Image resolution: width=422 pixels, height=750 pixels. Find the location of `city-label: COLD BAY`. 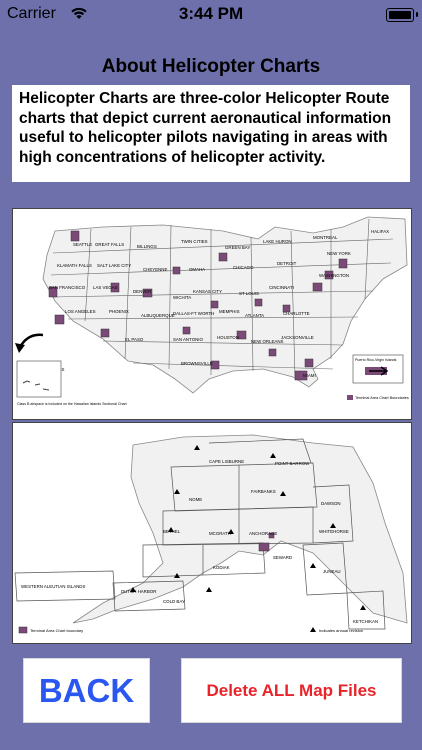

city-label: COLD BAY is located at coordinates (174, 601).